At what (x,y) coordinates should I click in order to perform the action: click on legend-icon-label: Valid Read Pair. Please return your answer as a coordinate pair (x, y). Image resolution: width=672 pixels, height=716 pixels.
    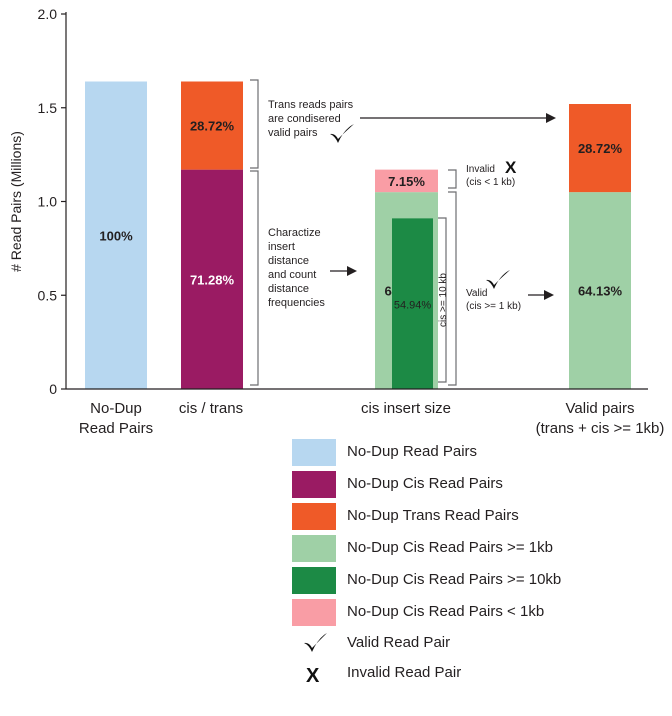
    Looking at the image, I should click on (399, 642).